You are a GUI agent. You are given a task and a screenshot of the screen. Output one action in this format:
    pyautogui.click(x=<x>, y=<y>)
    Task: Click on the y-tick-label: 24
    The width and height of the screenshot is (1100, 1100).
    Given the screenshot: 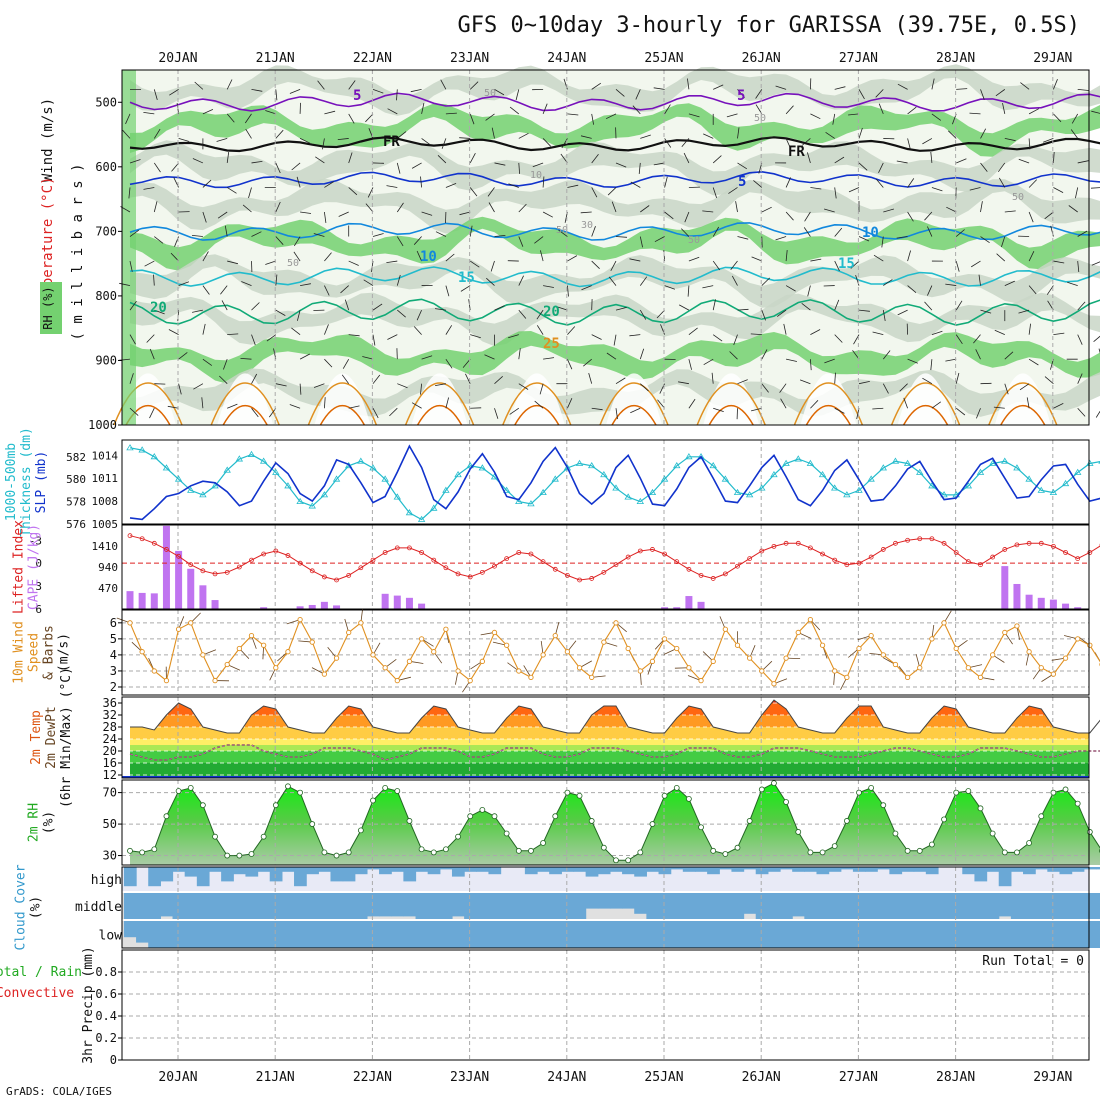 What is the action you would take?
    pyautogui.click(x=110, y=739)
    